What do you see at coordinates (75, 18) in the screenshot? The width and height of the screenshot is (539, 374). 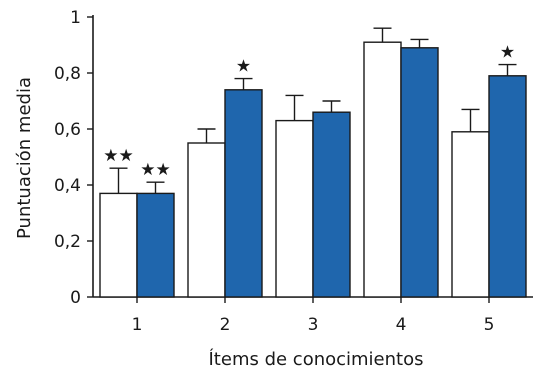 I see `y-tick-label: 1` at bounding box center [75, 18].